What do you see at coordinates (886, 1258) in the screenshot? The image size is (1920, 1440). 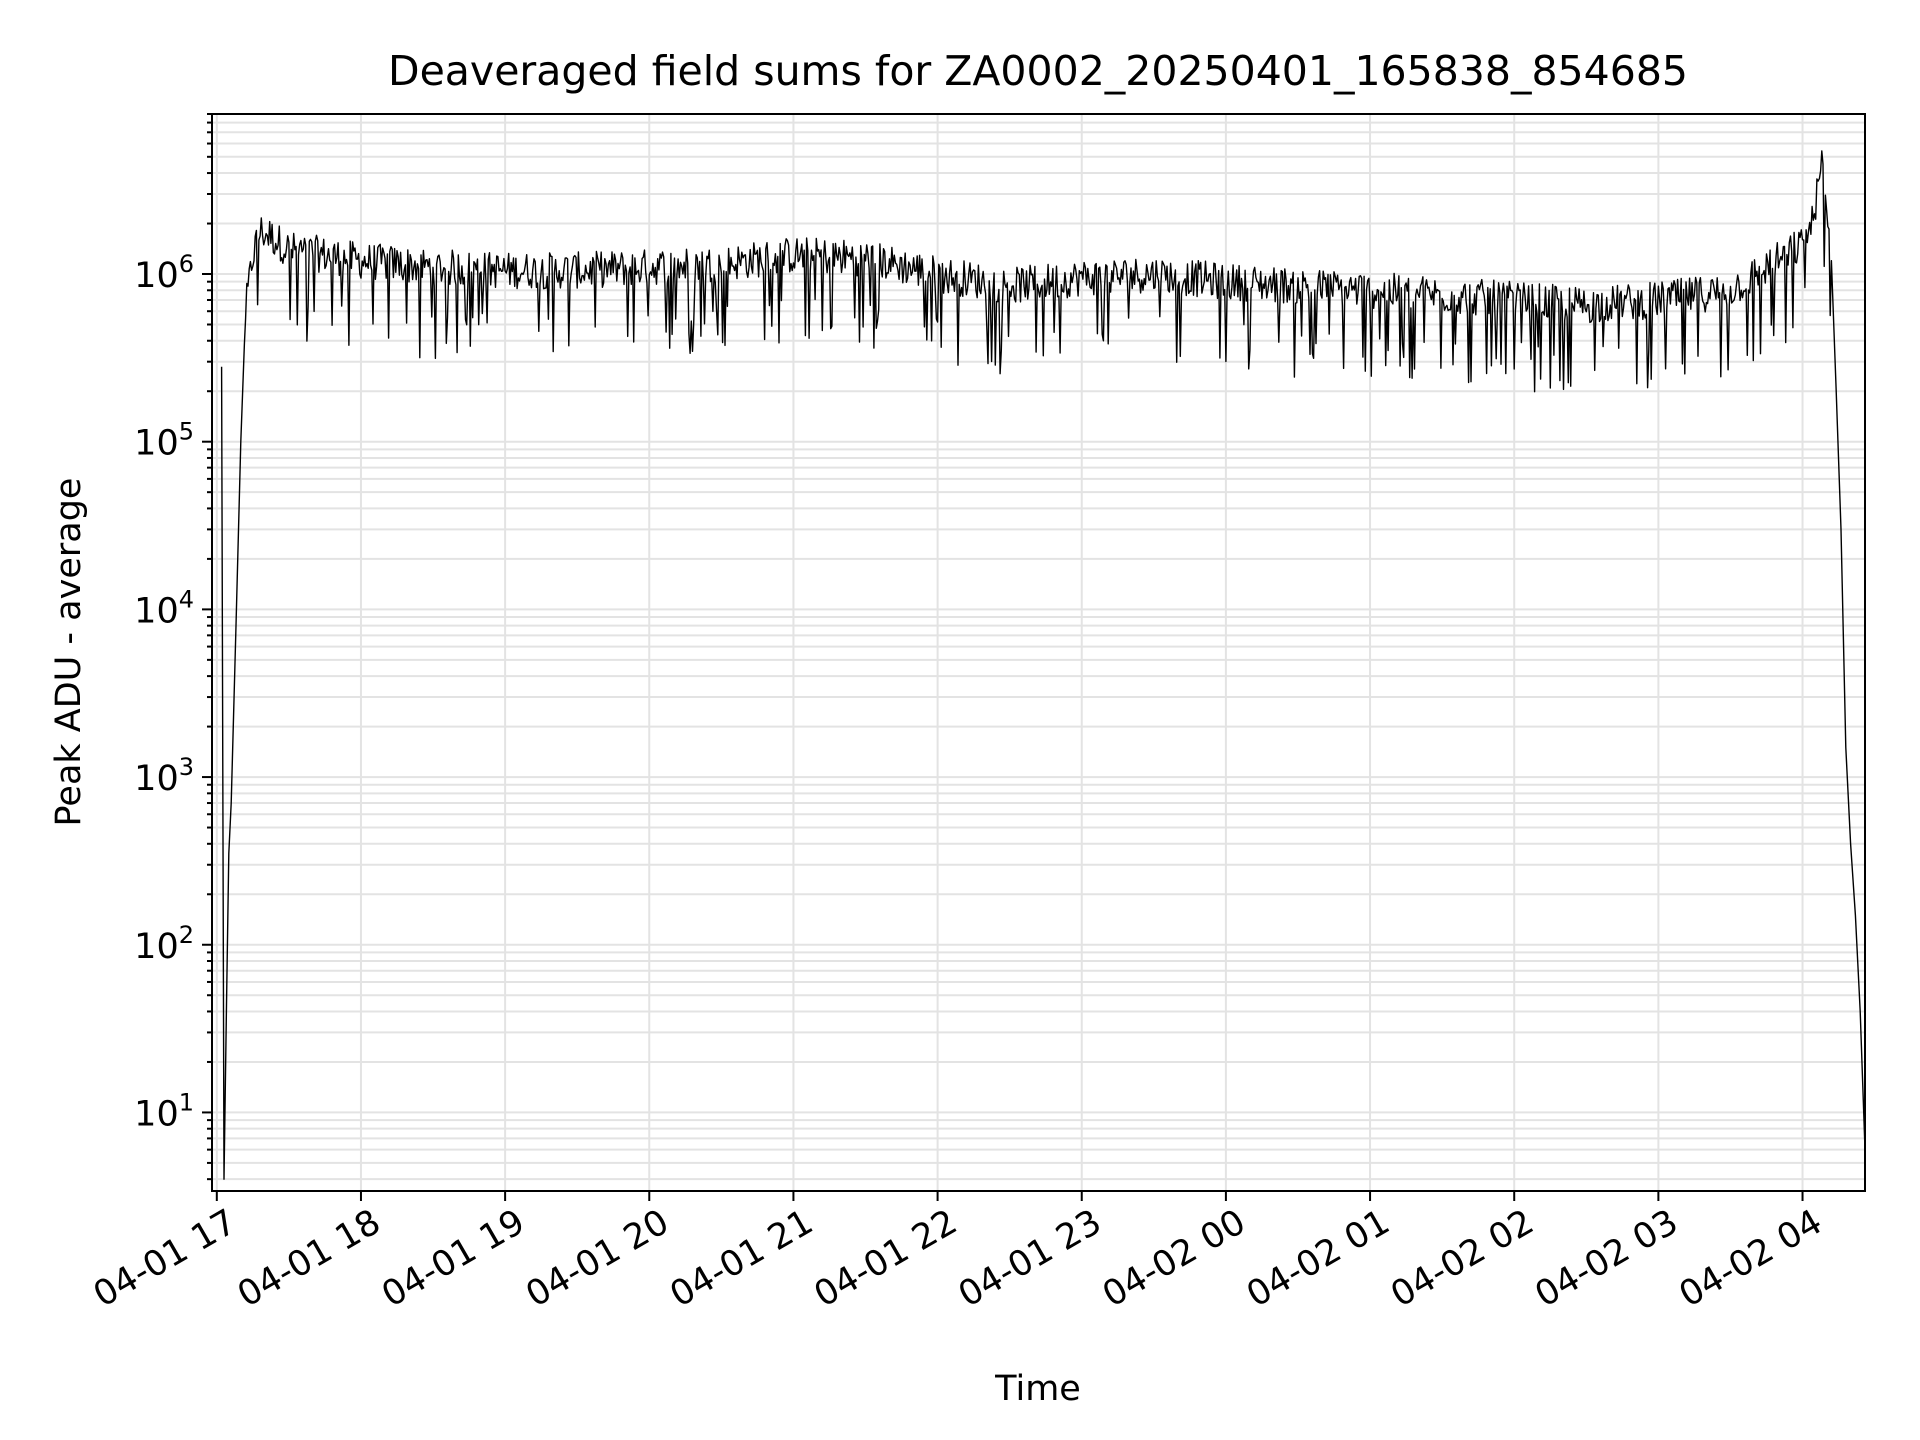 I see `x-tick-label: 04-01 22` at bounding box center [886, 1258].